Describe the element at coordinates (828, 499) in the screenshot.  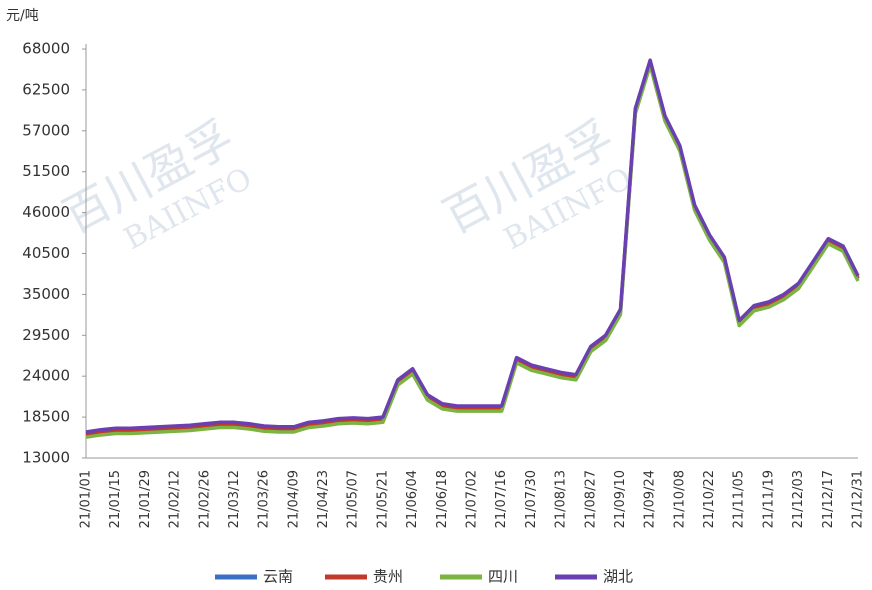
I see `x-tick-label: 21/12/17` at that location.